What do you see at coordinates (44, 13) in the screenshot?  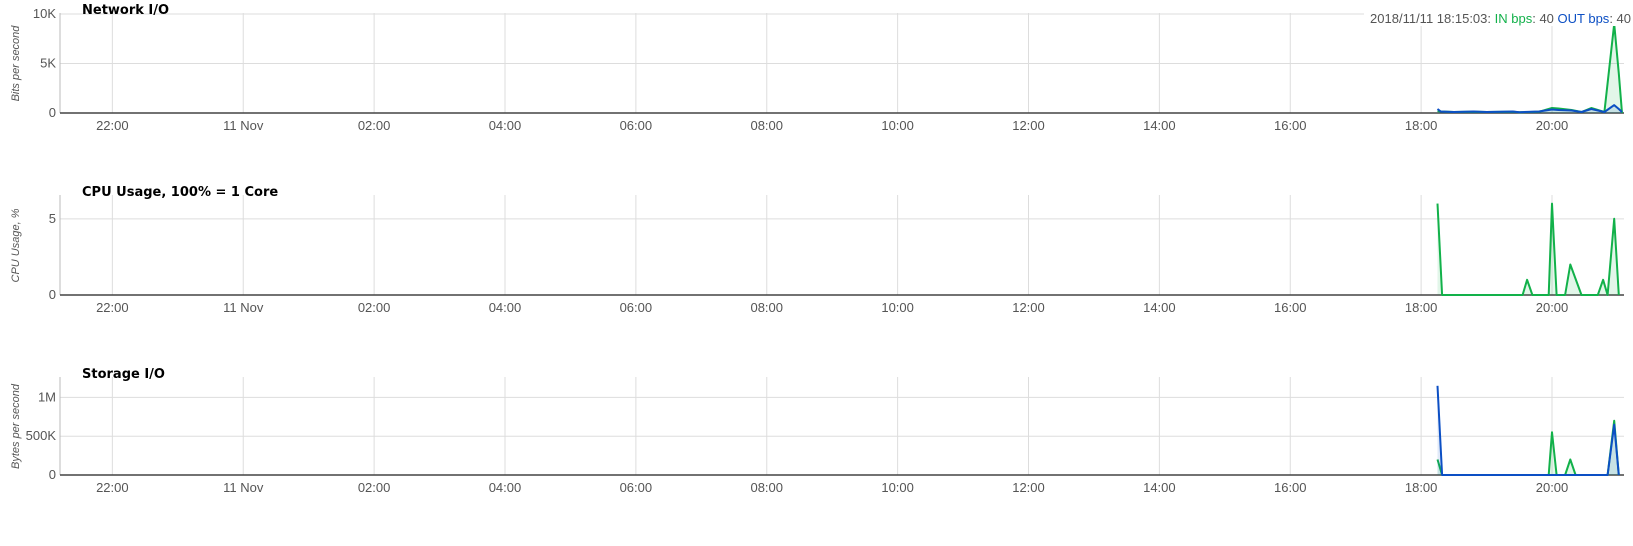 I see `y-tick-label: 10K` at bounding box center [44, 13].